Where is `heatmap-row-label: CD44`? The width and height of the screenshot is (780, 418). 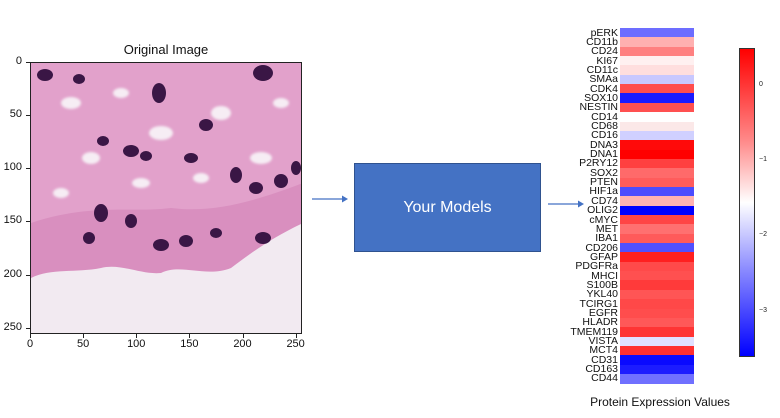 heatmap-row-label: CD44 is located at coordinates (604, 378).